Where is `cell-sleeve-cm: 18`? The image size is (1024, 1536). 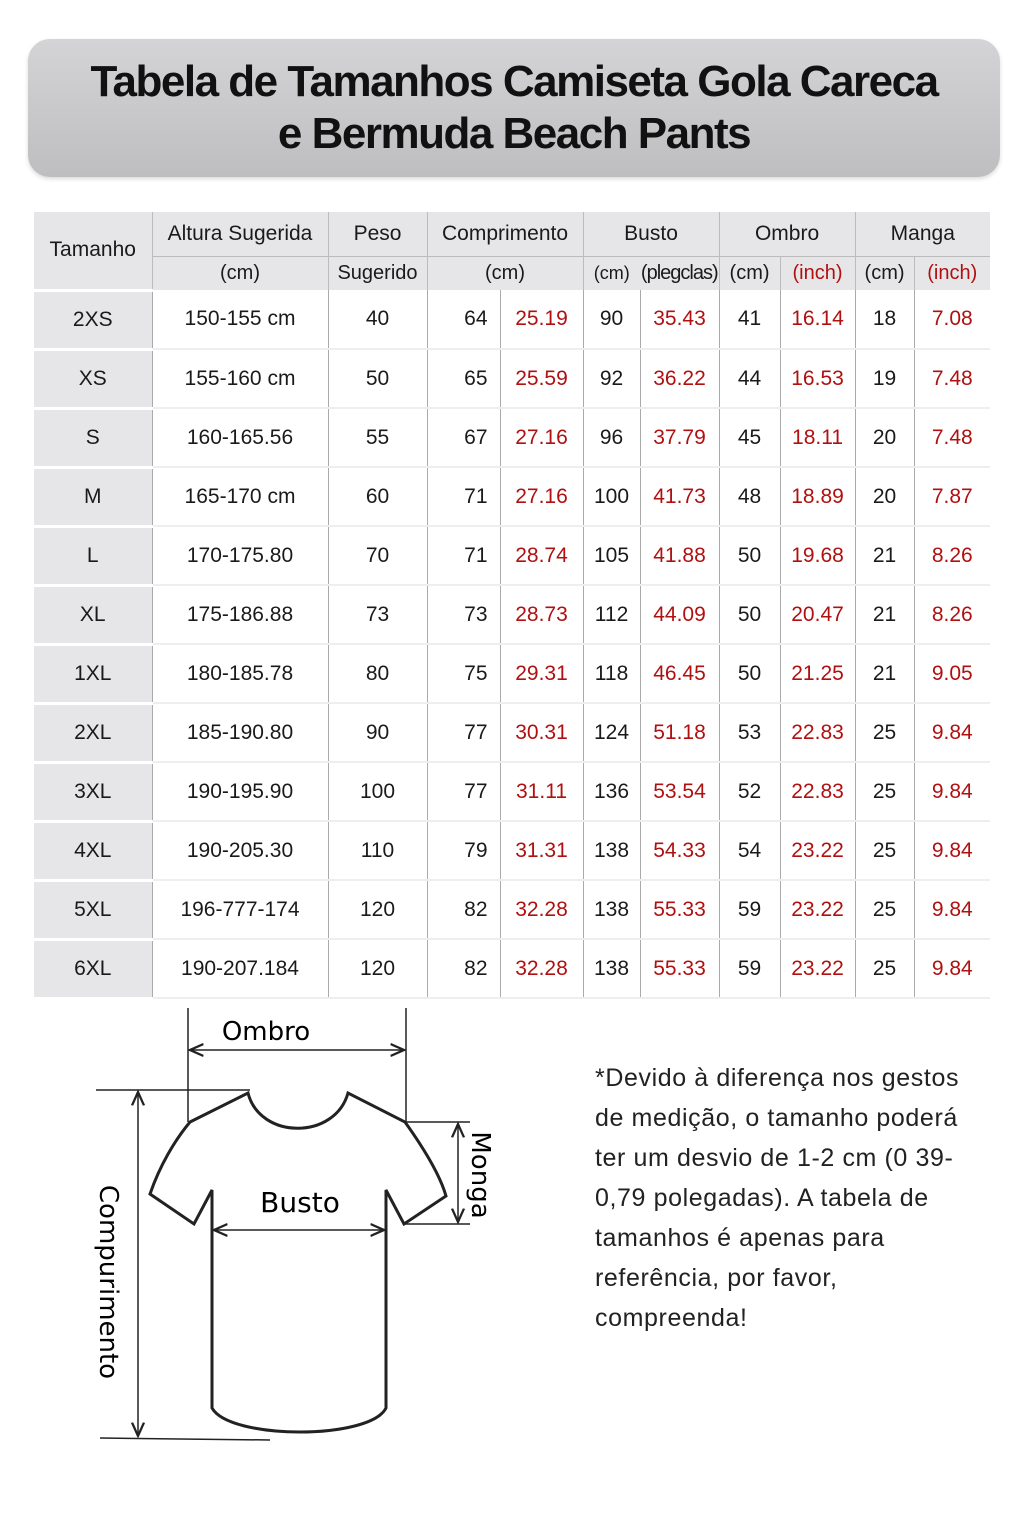
cell-sleeve-cm: 18 is located at coordinates (884, 320).